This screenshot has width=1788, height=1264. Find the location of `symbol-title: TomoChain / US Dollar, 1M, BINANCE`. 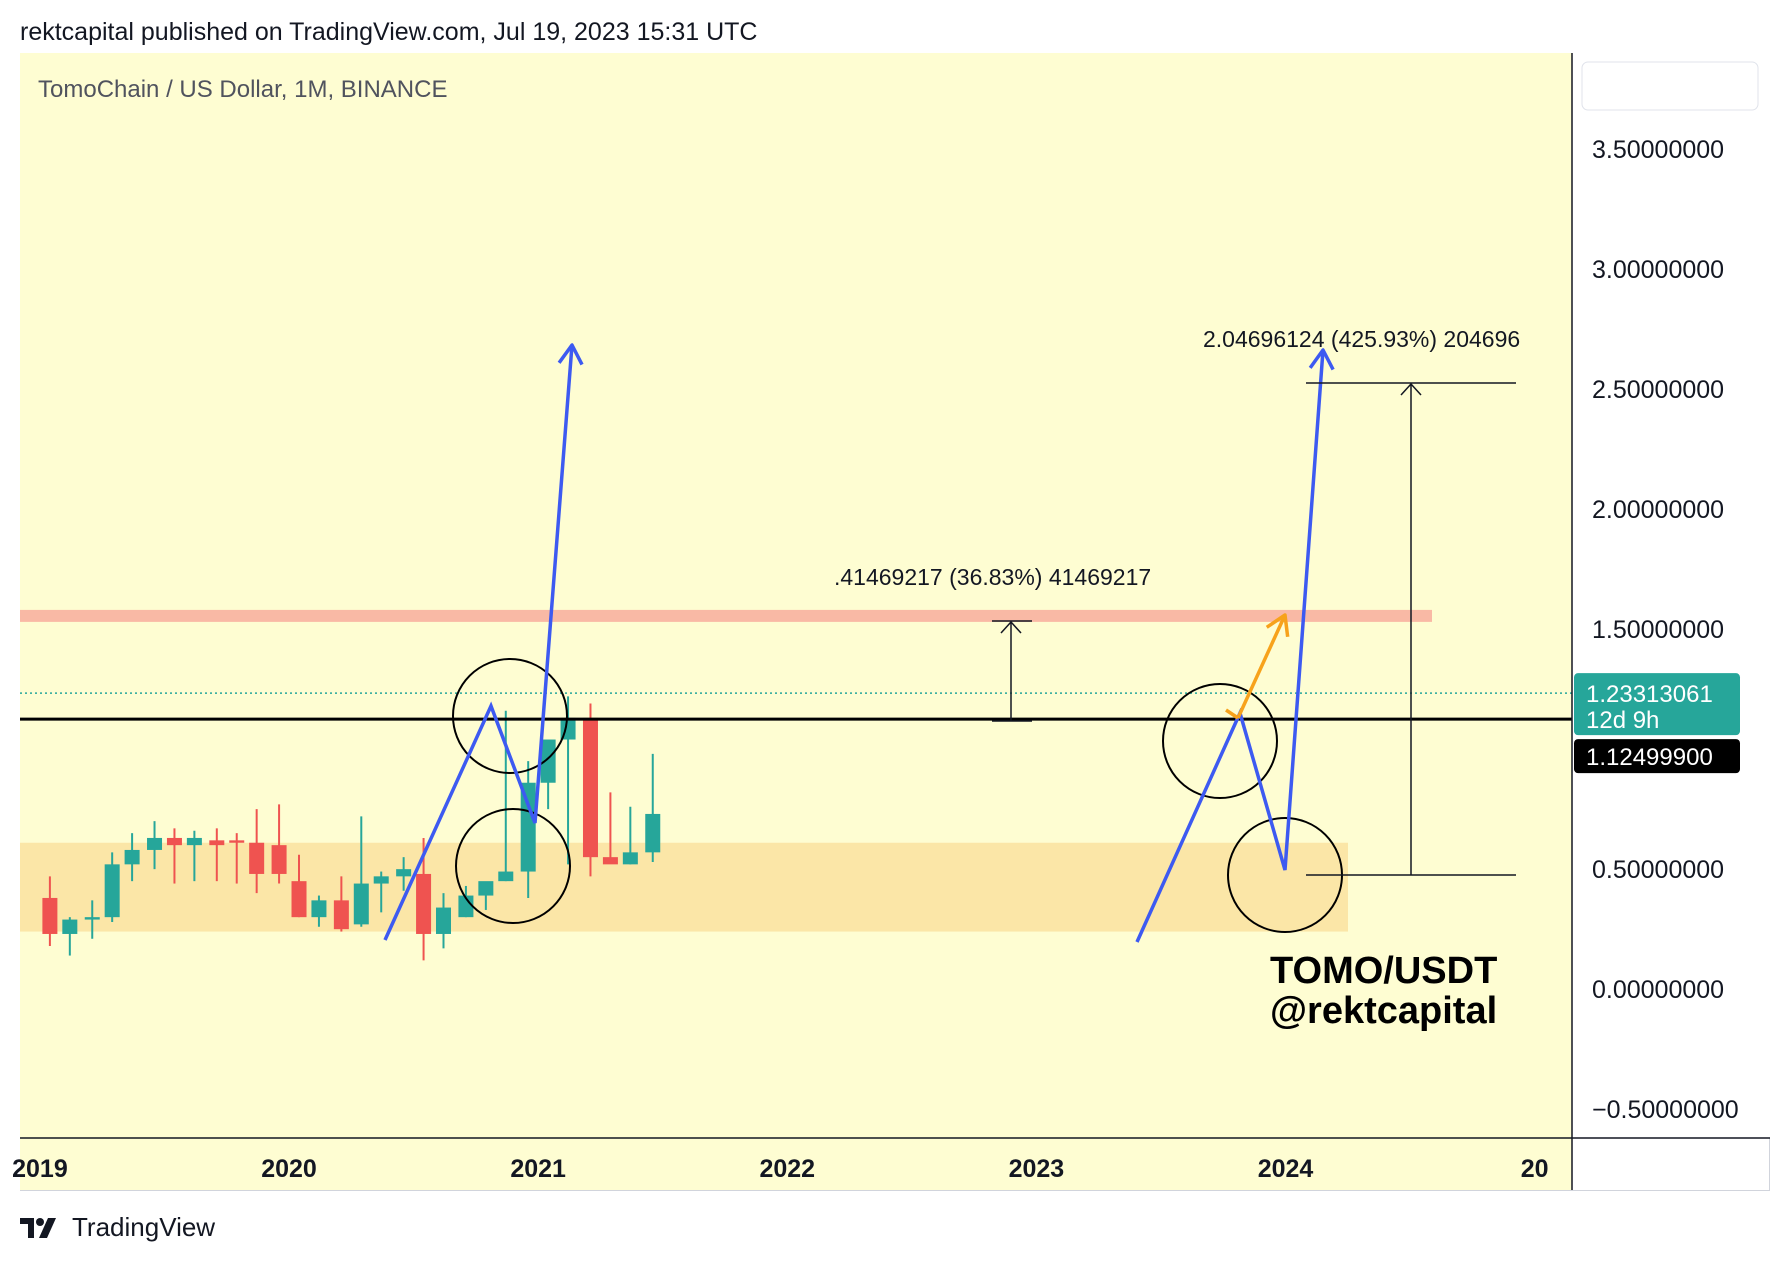

symbol-title: TomoChain / US Dollar, 1M, BINANCE is located at coordinates (243, 89).